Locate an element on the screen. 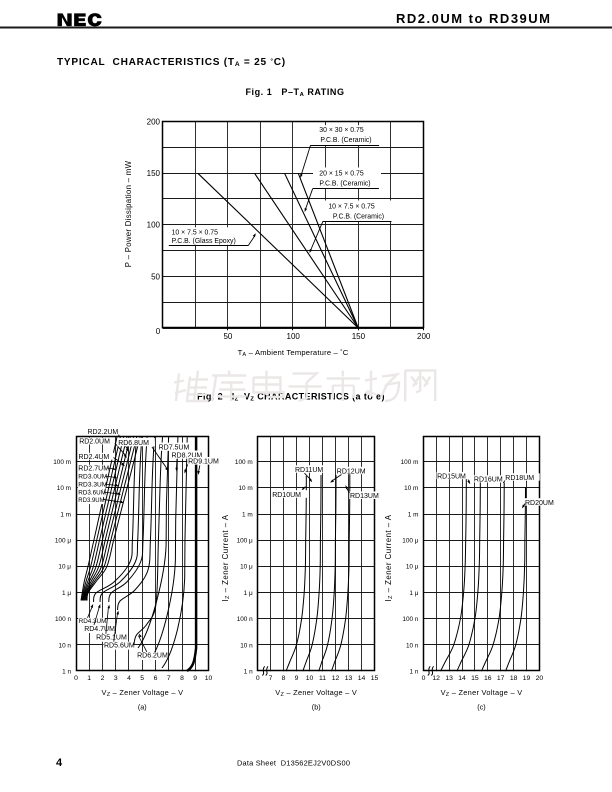 This screenshot has width=612, height=792. svg-text: RD4.3UM is located at coordinates (93, 621).